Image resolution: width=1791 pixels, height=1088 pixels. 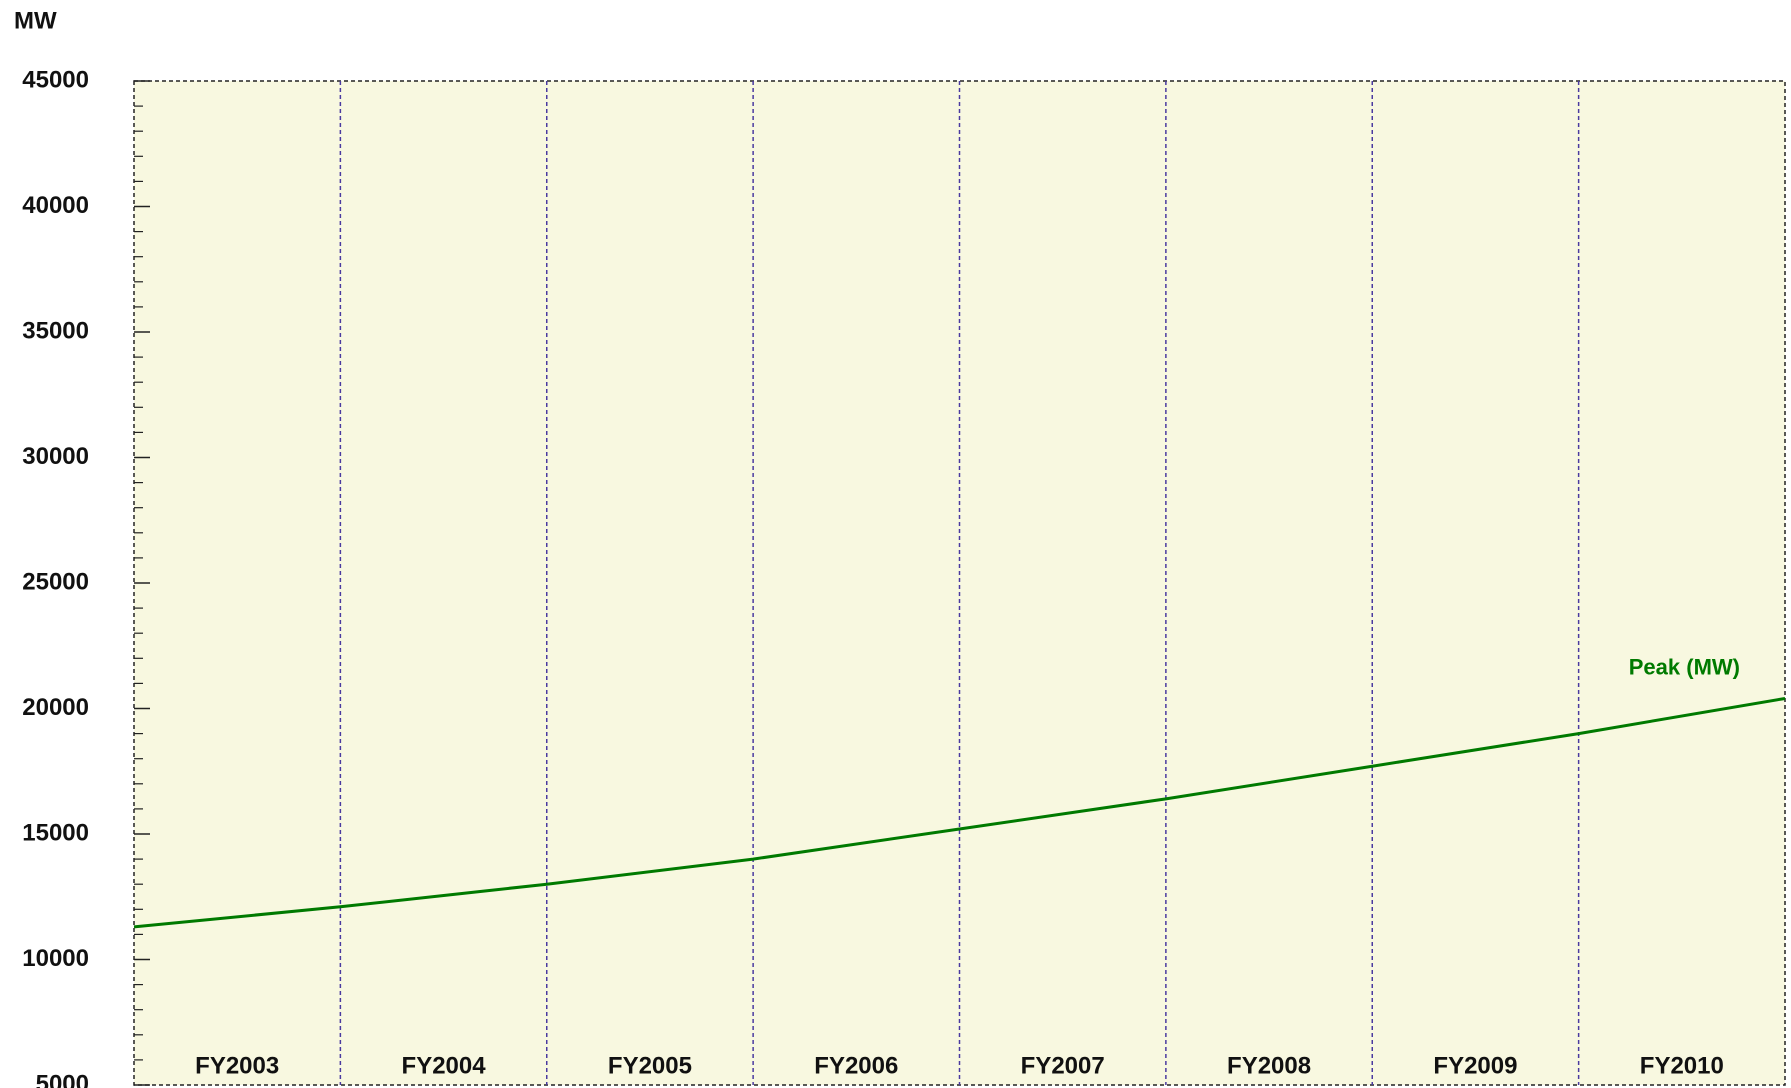 What do you see at coordinates (55, 958) in the screenshot?
I see `y-tick-label: 10000` at bounding box center [55, 958].